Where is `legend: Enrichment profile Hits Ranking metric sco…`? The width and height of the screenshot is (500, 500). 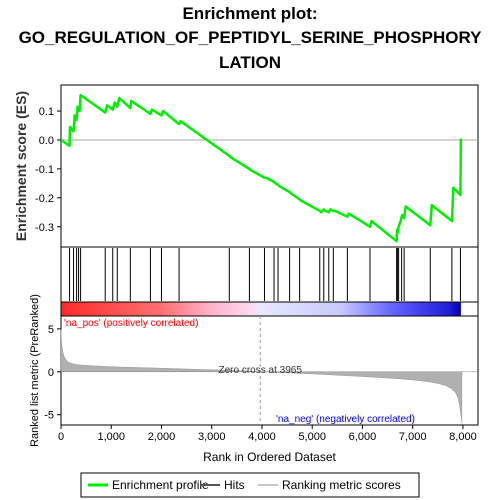 legend: Enrichment profile Hits Ranking metric sco… is located at coordinates (250, 485).